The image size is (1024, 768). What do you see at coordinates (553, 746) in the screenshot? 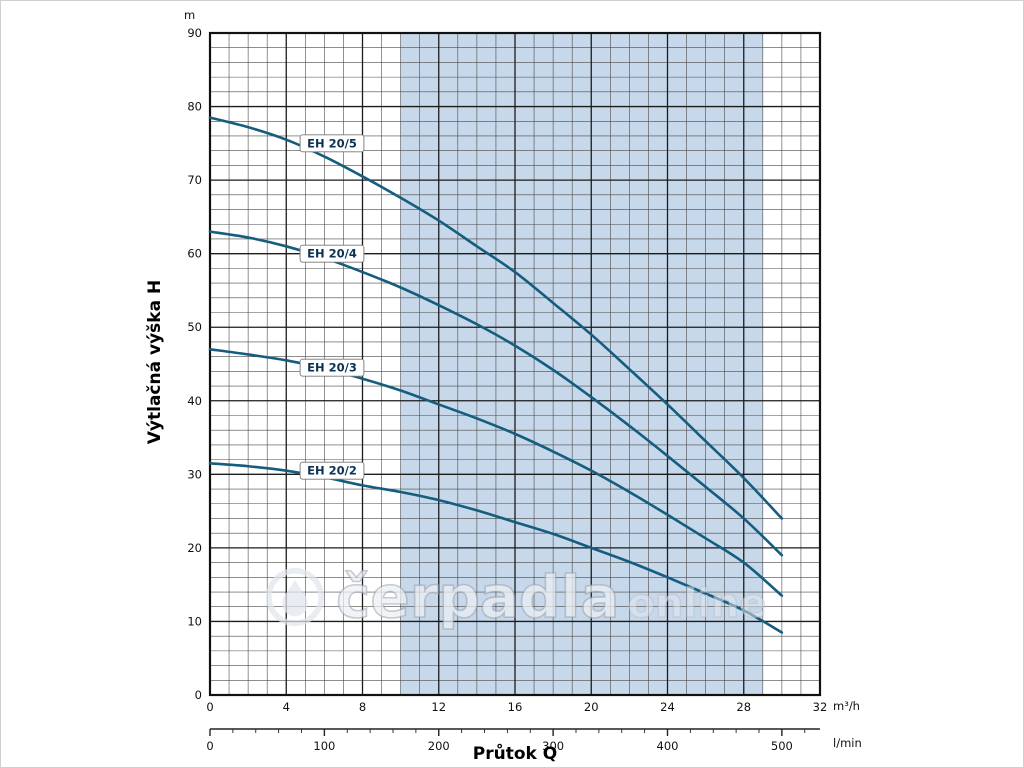
I see `svg-text: 300` at bounding box center [553, 746].